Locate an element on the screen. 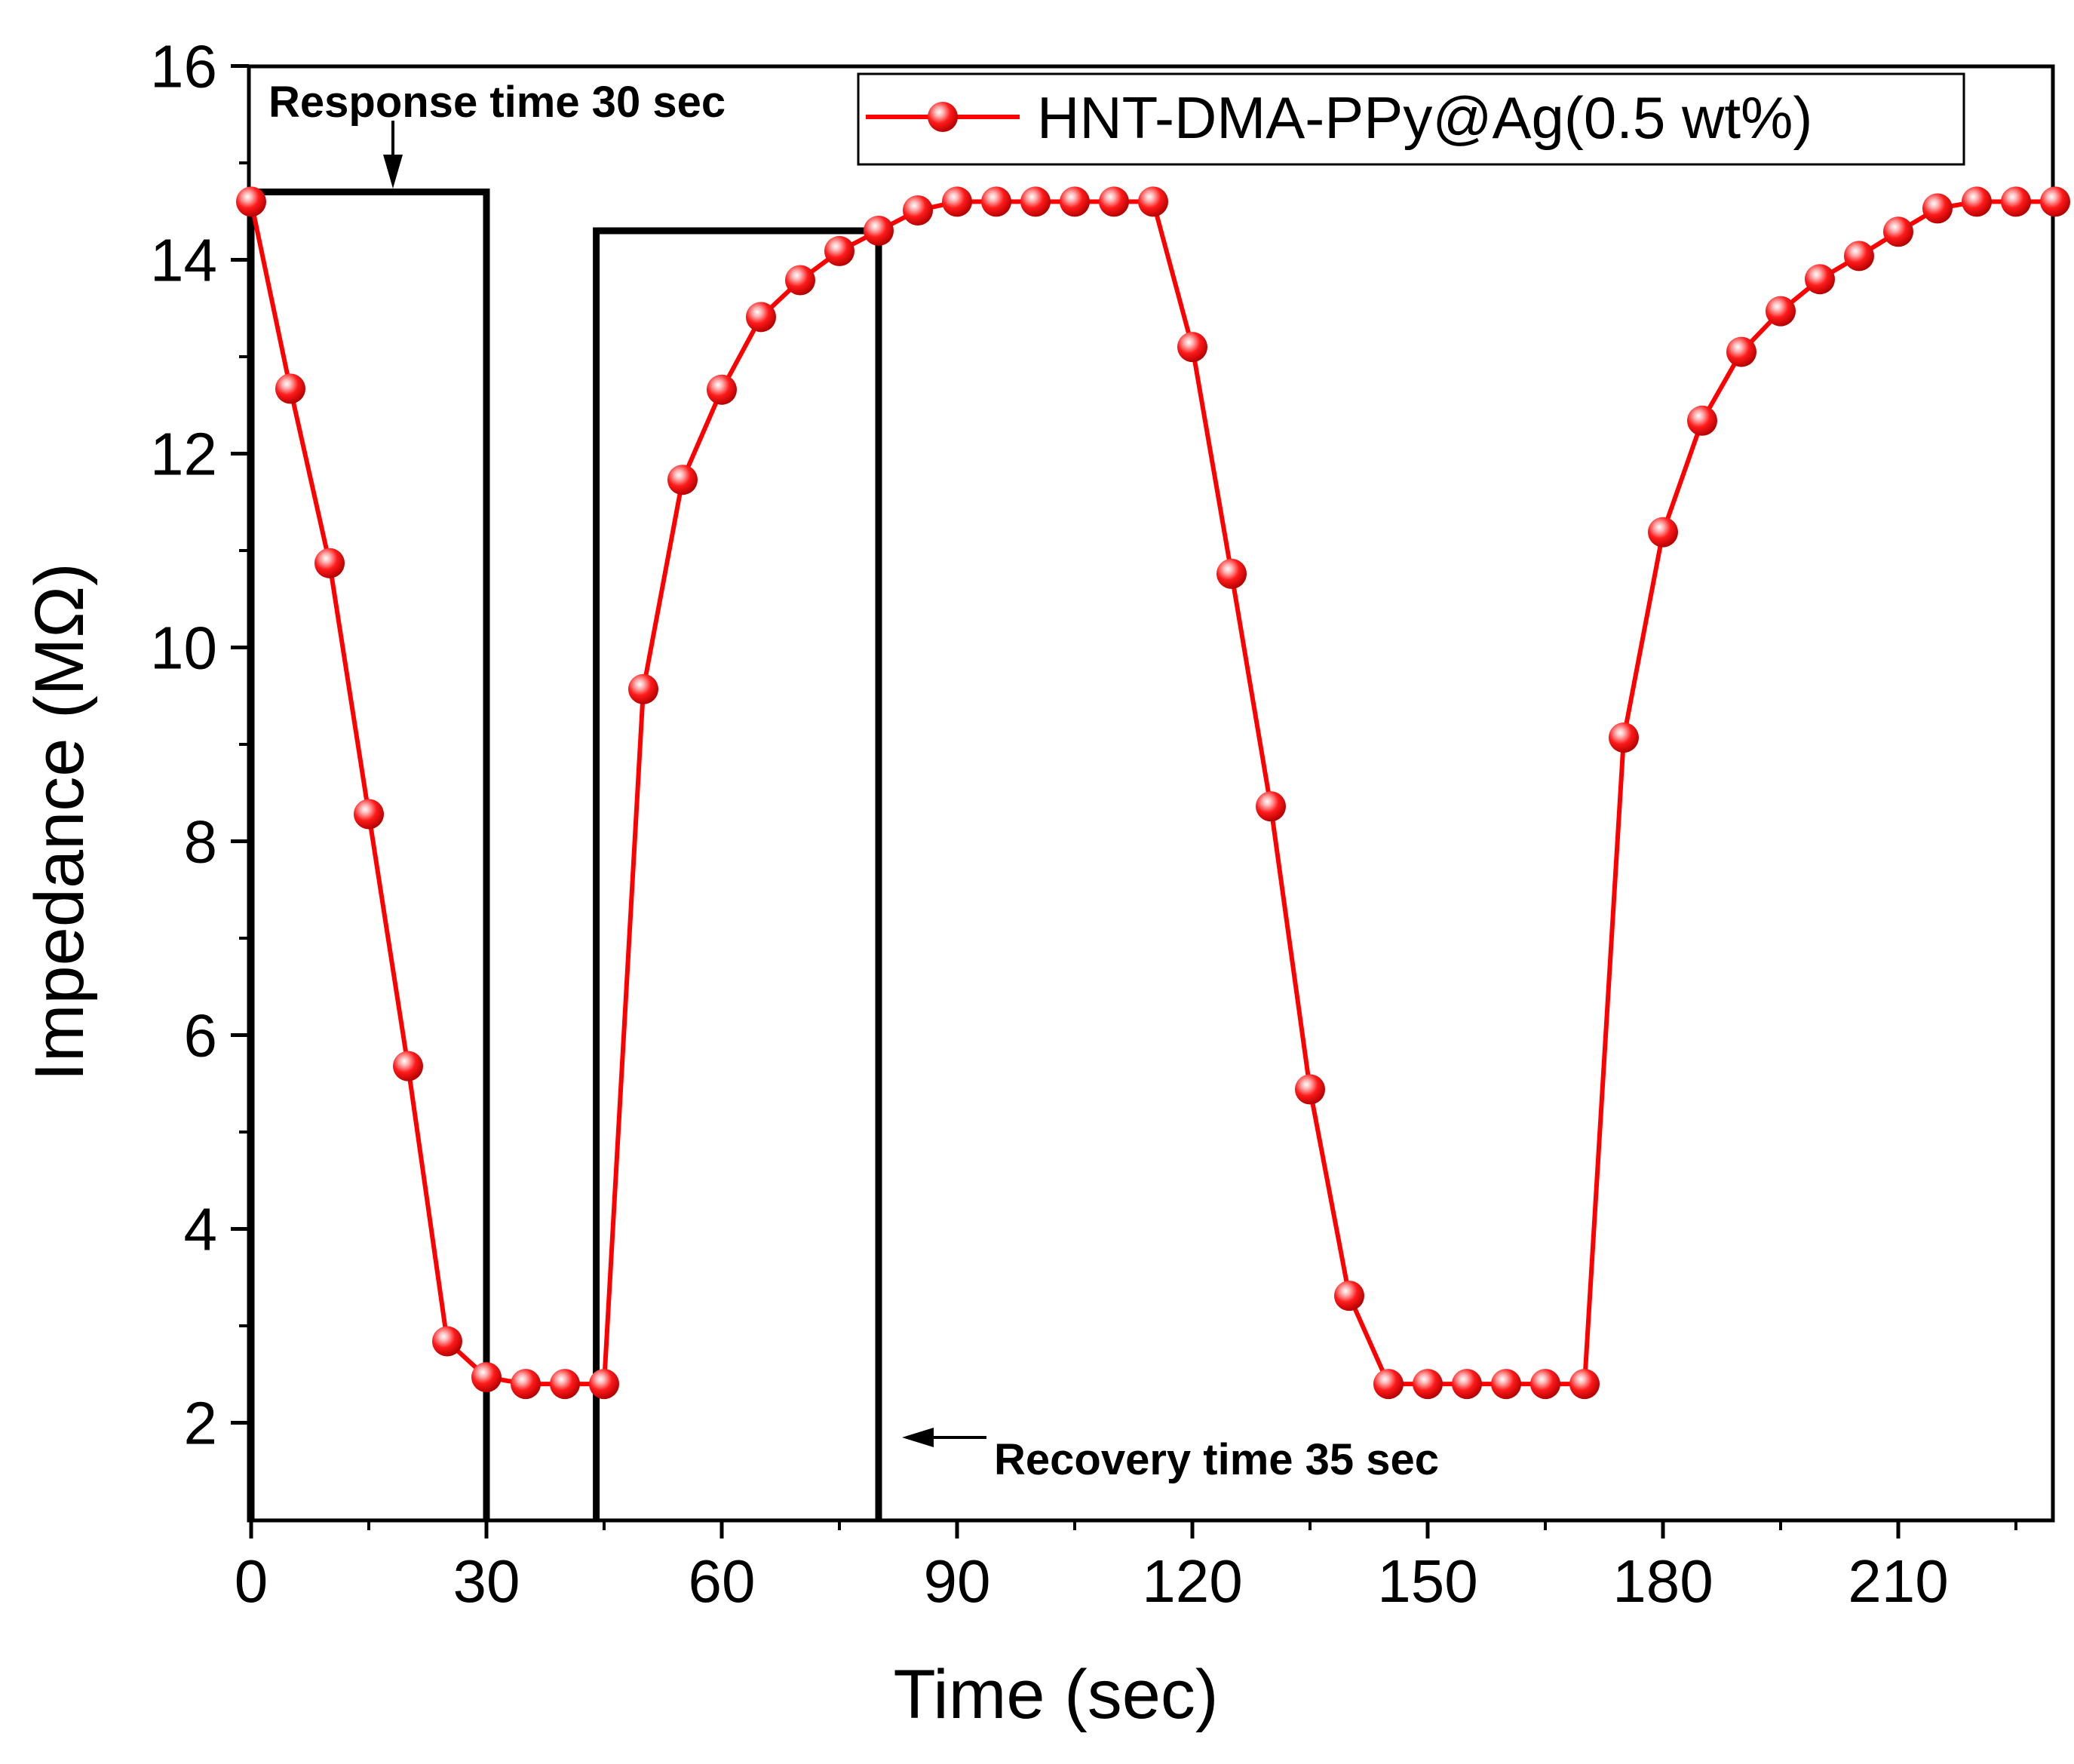  x-axis-title: Time (sec) is located at coordinates (1055, 1695).